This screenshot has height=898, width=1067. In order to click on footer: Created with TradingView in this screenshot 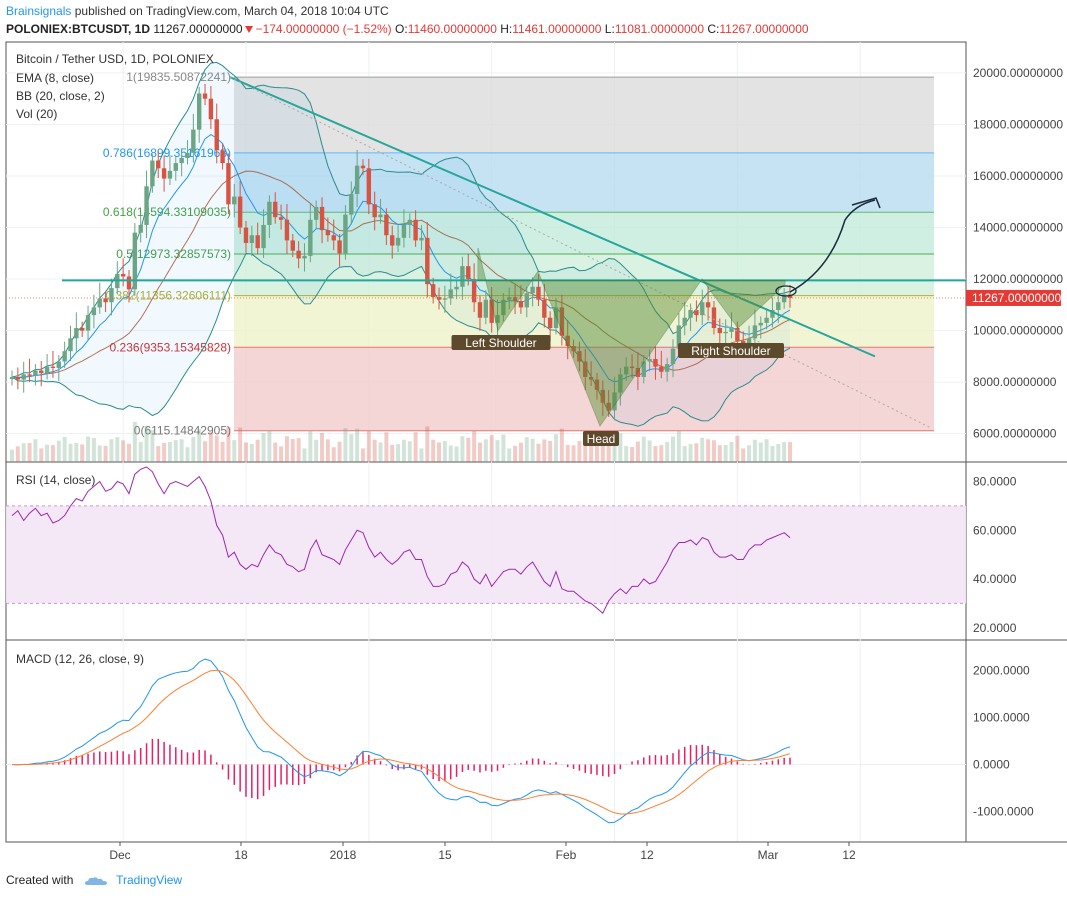, I will do `click(94, 880)`.